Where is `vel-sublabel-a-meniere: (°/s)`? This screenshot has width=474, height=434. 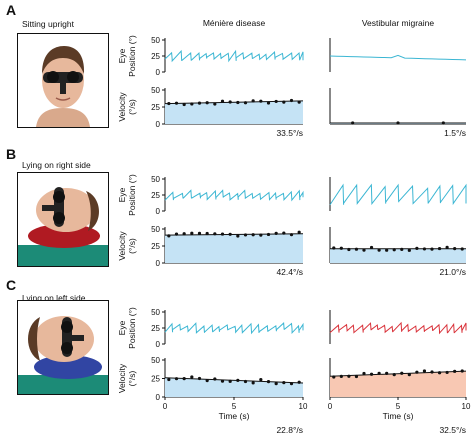
vel-sublabel-a-meniere: (°/s) is located at coordinates (132, 107).